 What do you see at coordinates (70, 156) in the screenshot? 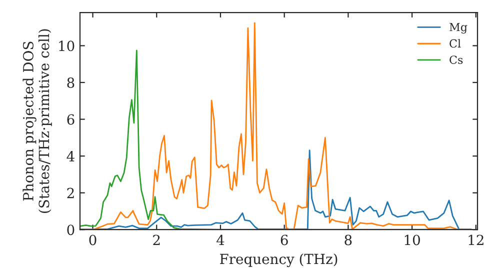
I see `y-tick-label: 4` at bounding box center [70, 156].